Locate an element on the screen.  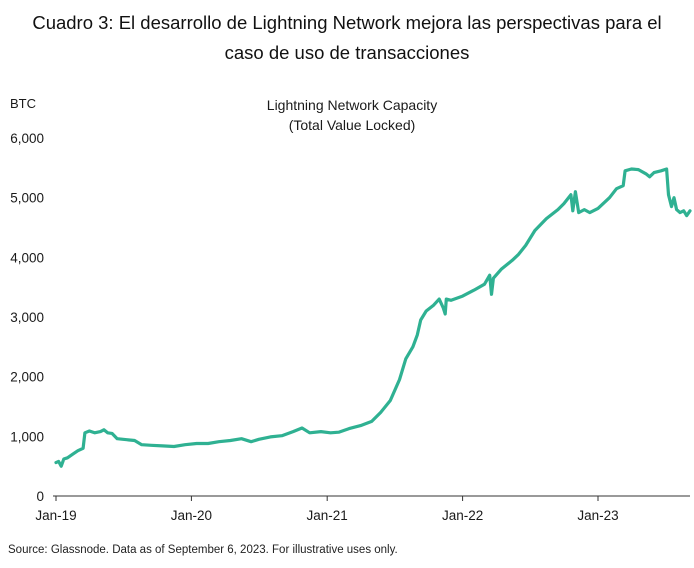
y-tick-label: 5,000 is located at coordinates (27, 198).